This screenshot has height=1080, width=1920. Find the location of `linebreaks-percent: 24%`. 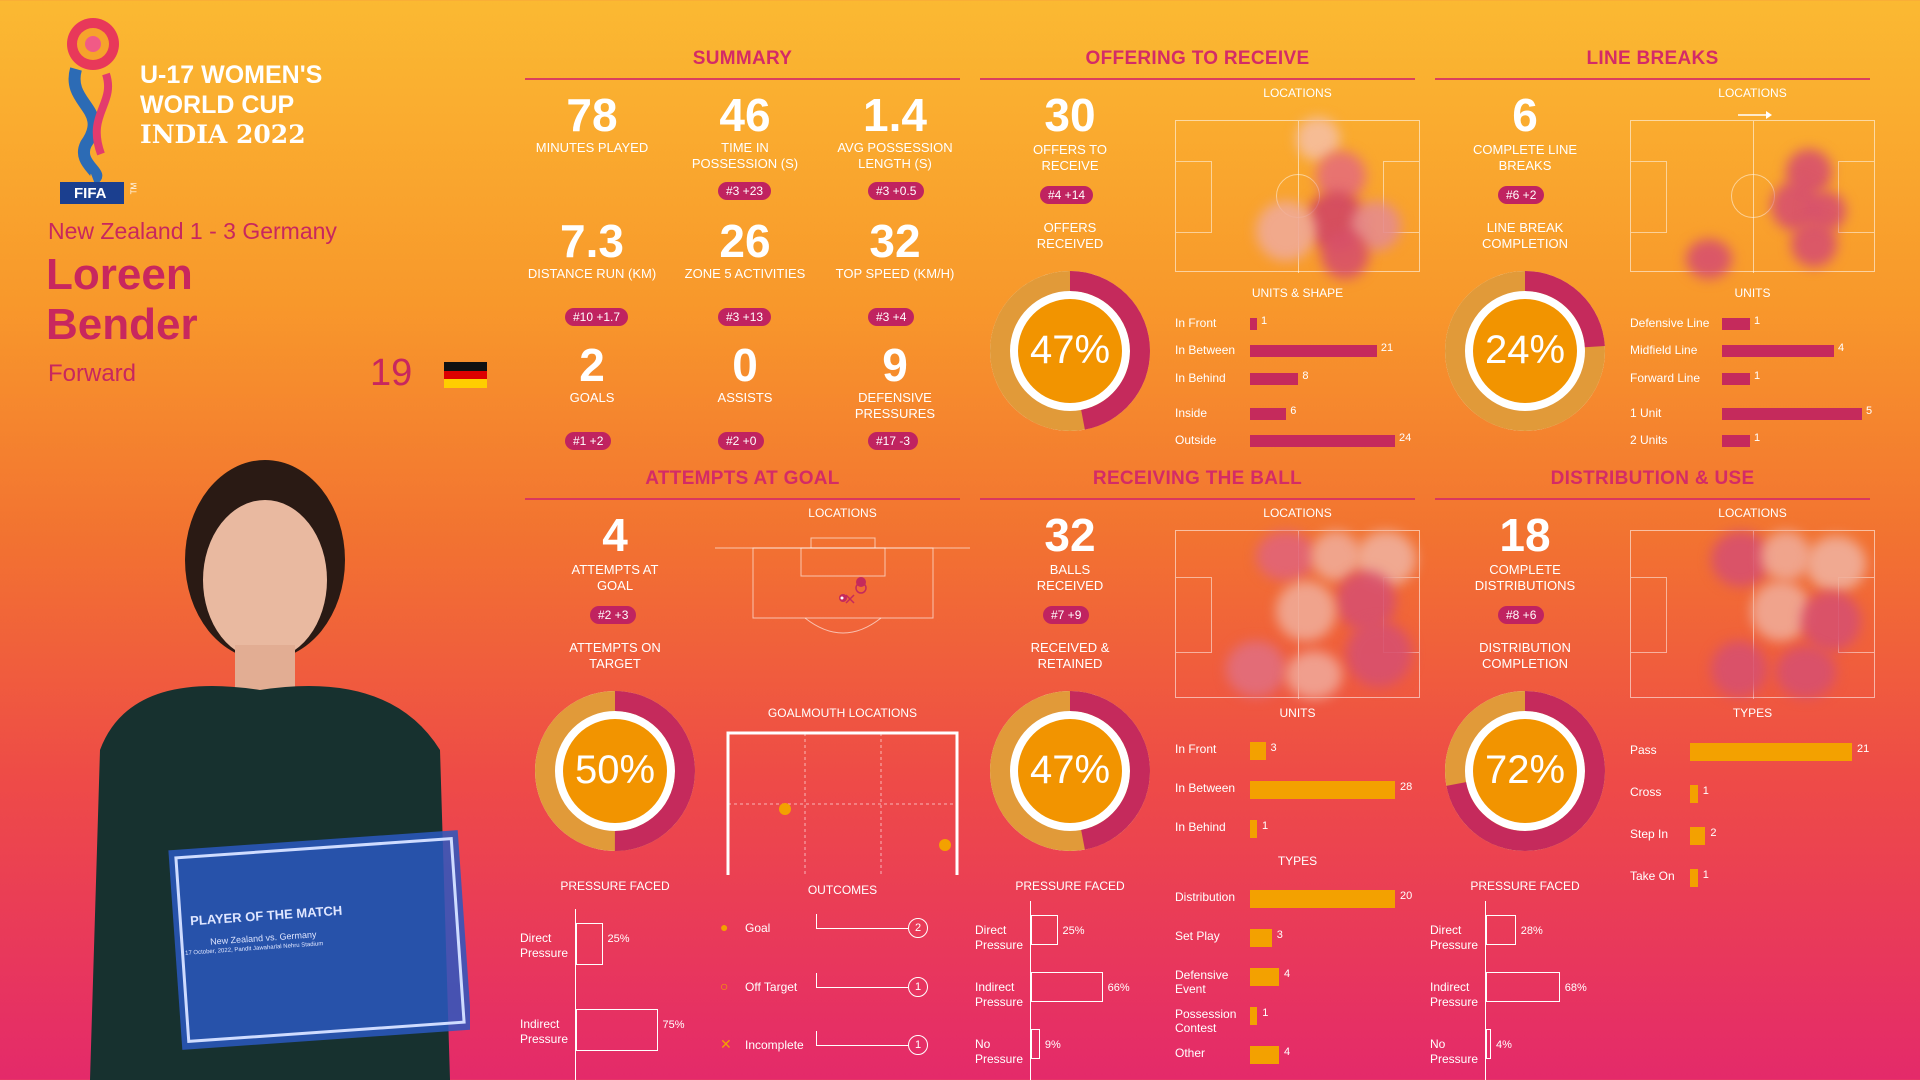

linebreaks-percent: 24% is located at coordinates (1525, 350).